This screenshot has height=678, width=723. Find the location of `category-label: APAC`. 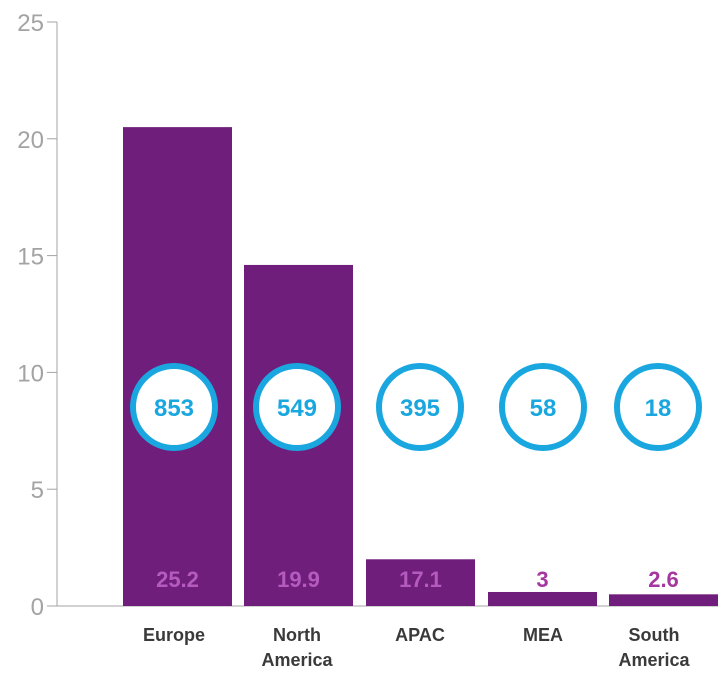

category-label: APAC is located at coordinates (420, 635).